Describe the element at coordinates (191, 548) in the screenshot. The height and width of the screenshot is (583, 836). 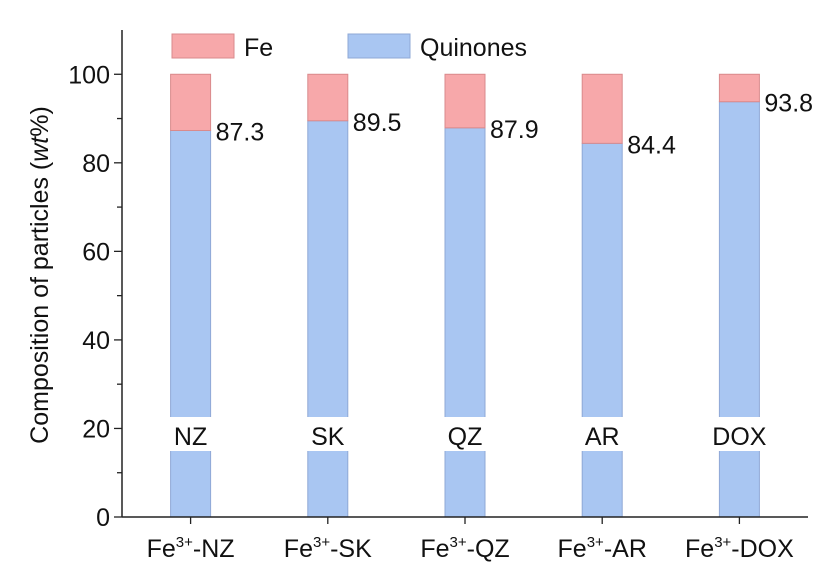
I see `x-tick-label-1: Fe3+-NZ` at that location.